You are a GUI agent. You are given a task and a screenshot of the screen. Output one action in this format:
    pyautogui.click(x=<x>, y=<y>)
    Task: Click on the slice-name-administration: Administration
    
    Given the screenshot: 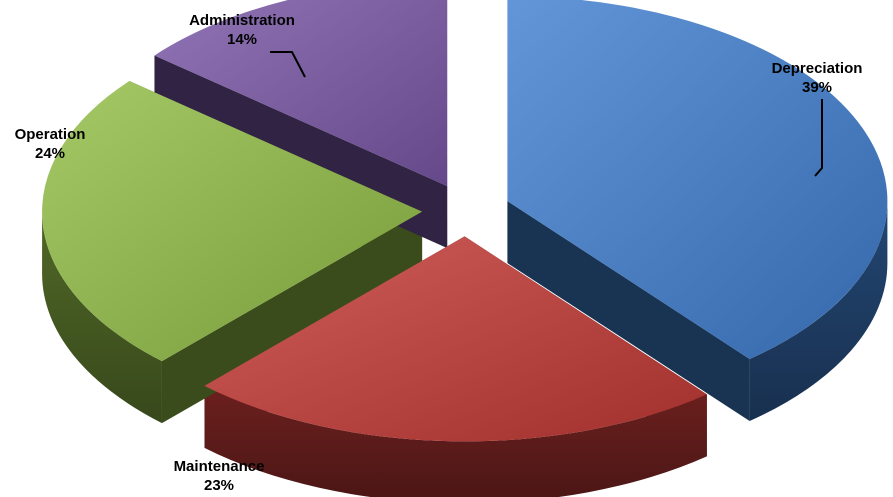 What is the action you would take?
    pyautogui.click(x=242, y=20)
    